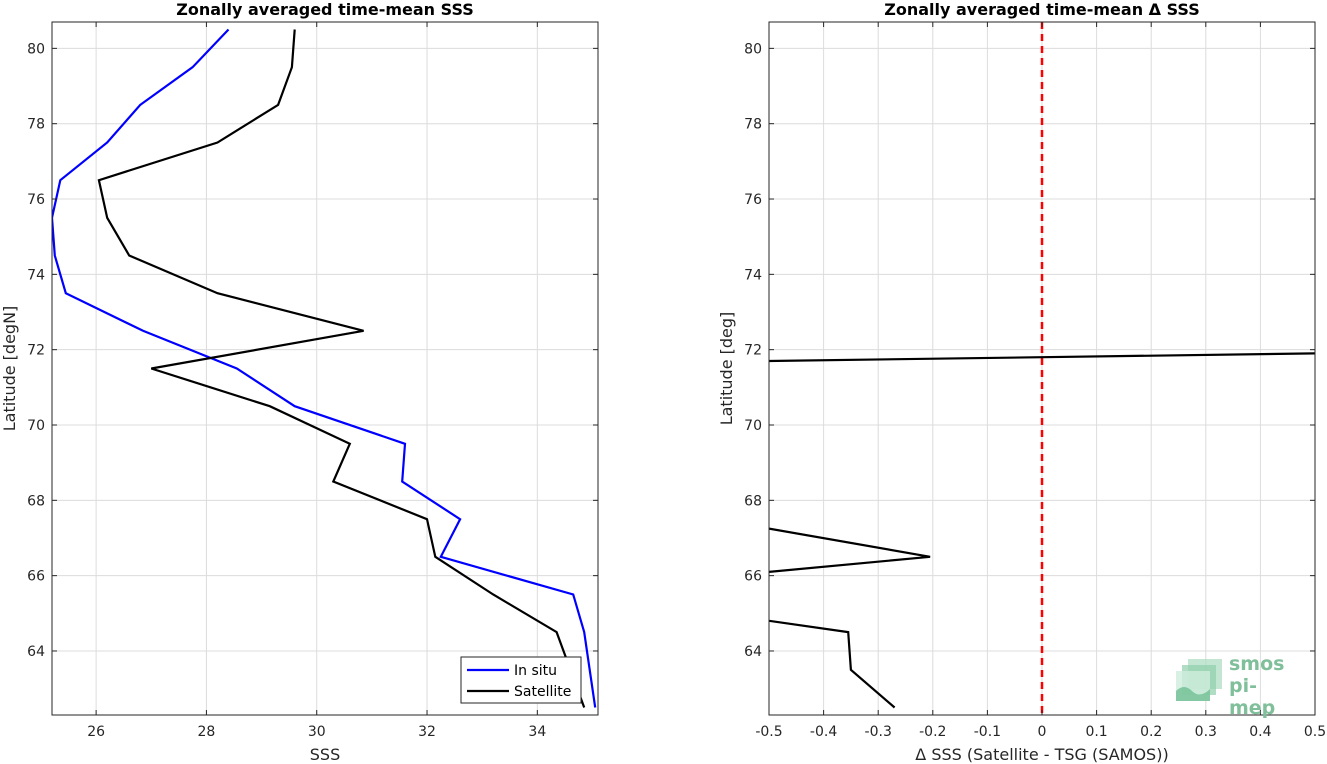 The width and height of the screenshot is (1327, 764). Describe the element at coordinates (1042, 732) in the screenshot. I see `x-tick-label: 0` at that location.